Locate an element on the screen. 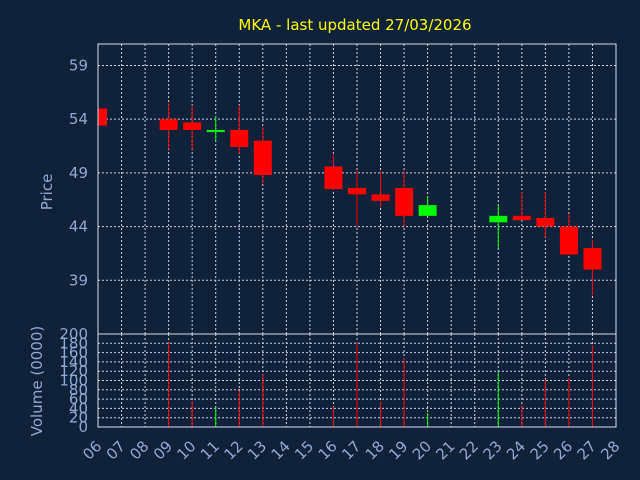 This screenshot has width=640, height=480. volume-y-tick-label: 200 is located at coordinates (73, 334).